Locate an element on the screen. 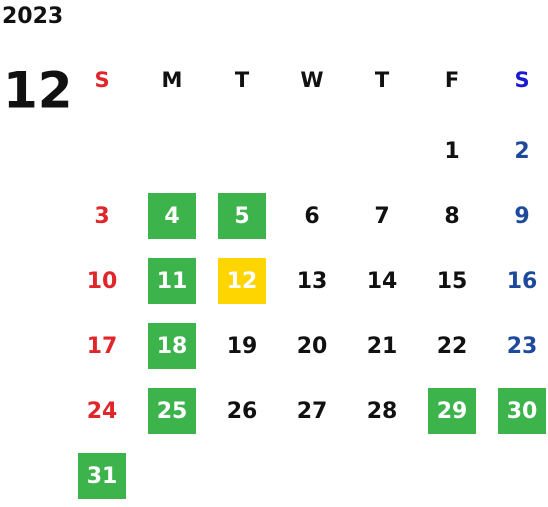  day-number: 8 is located at coordinates (451, 216).